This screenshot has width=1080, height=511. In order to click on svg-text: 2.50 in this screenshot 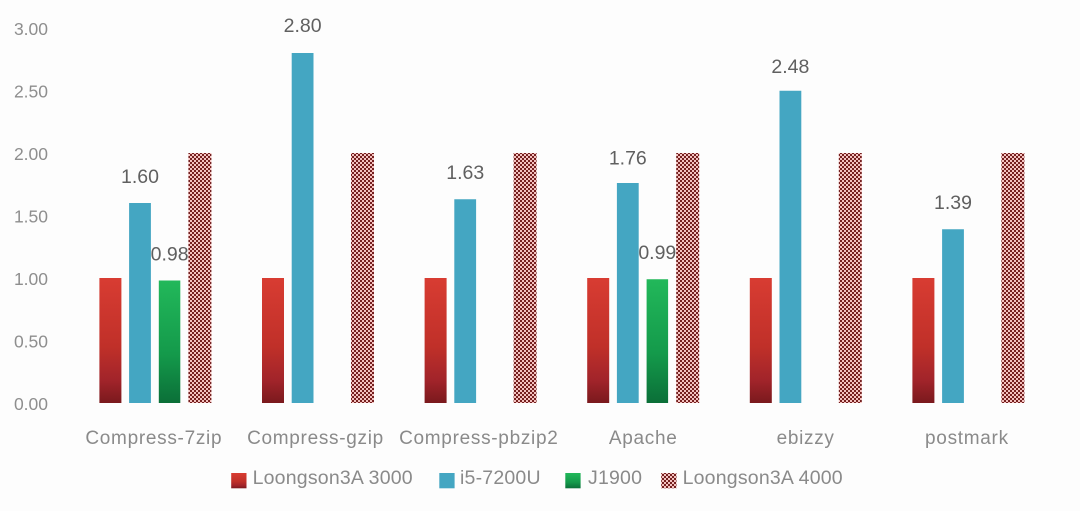, I will do `click(31, 91)`.